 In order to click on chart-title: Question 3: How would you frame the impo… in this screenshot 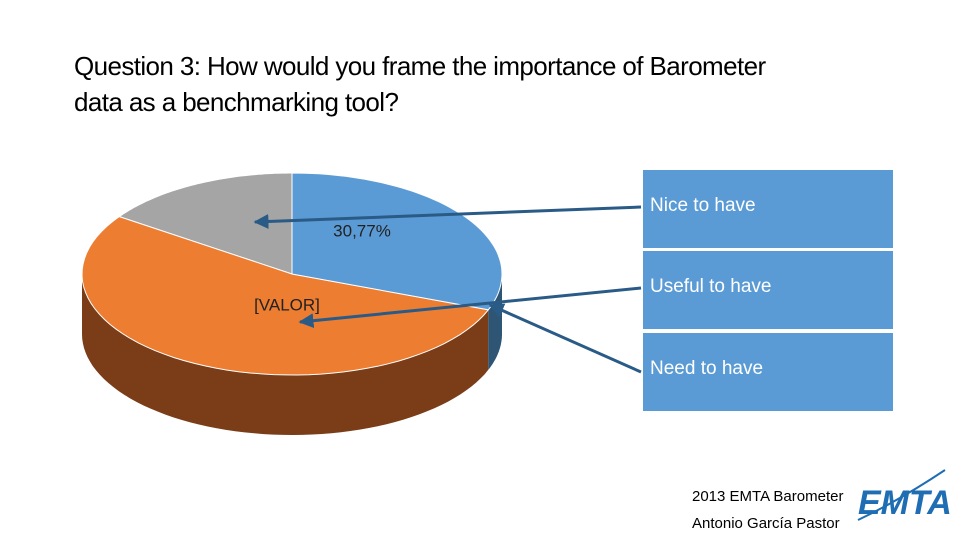, I will do `click(420, 84)`.